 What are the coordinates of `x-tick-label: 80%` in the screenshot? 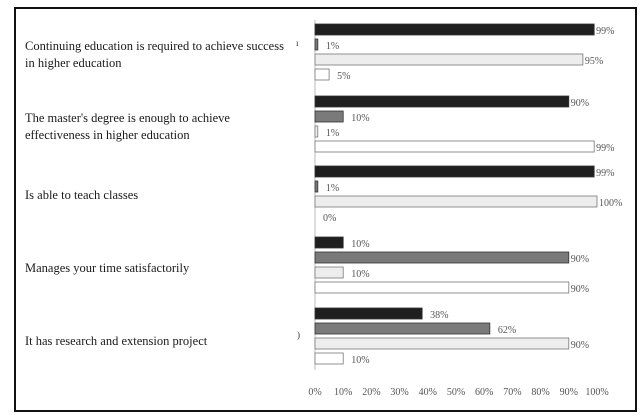 It's located at (540, 392).